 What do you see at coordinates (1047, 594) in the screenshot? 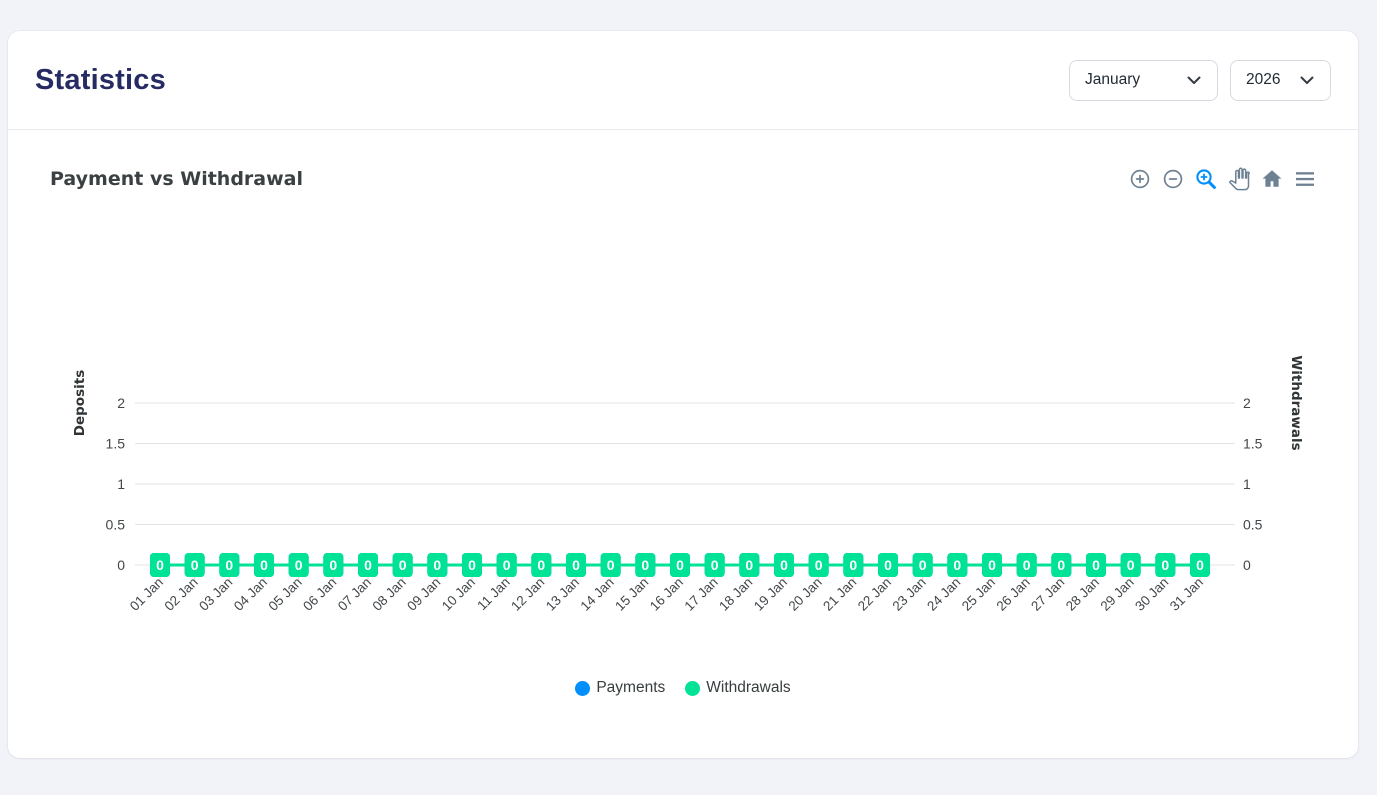
I see `xaxis-label: 27 Jan` at bounding box center [1047, 594].